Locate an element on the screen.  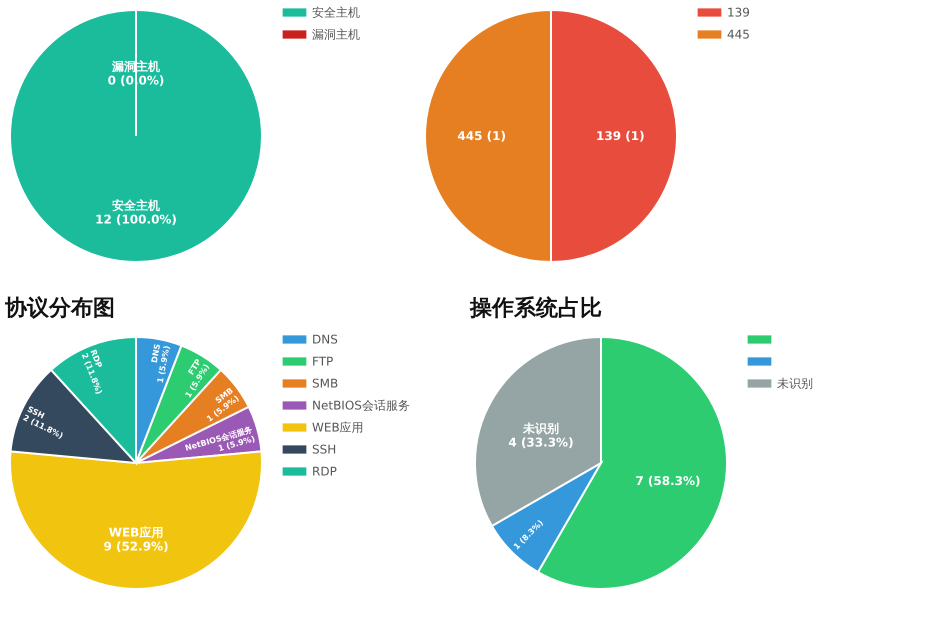
chart-title: 协议分布图 is located at coordinates (59, 308).